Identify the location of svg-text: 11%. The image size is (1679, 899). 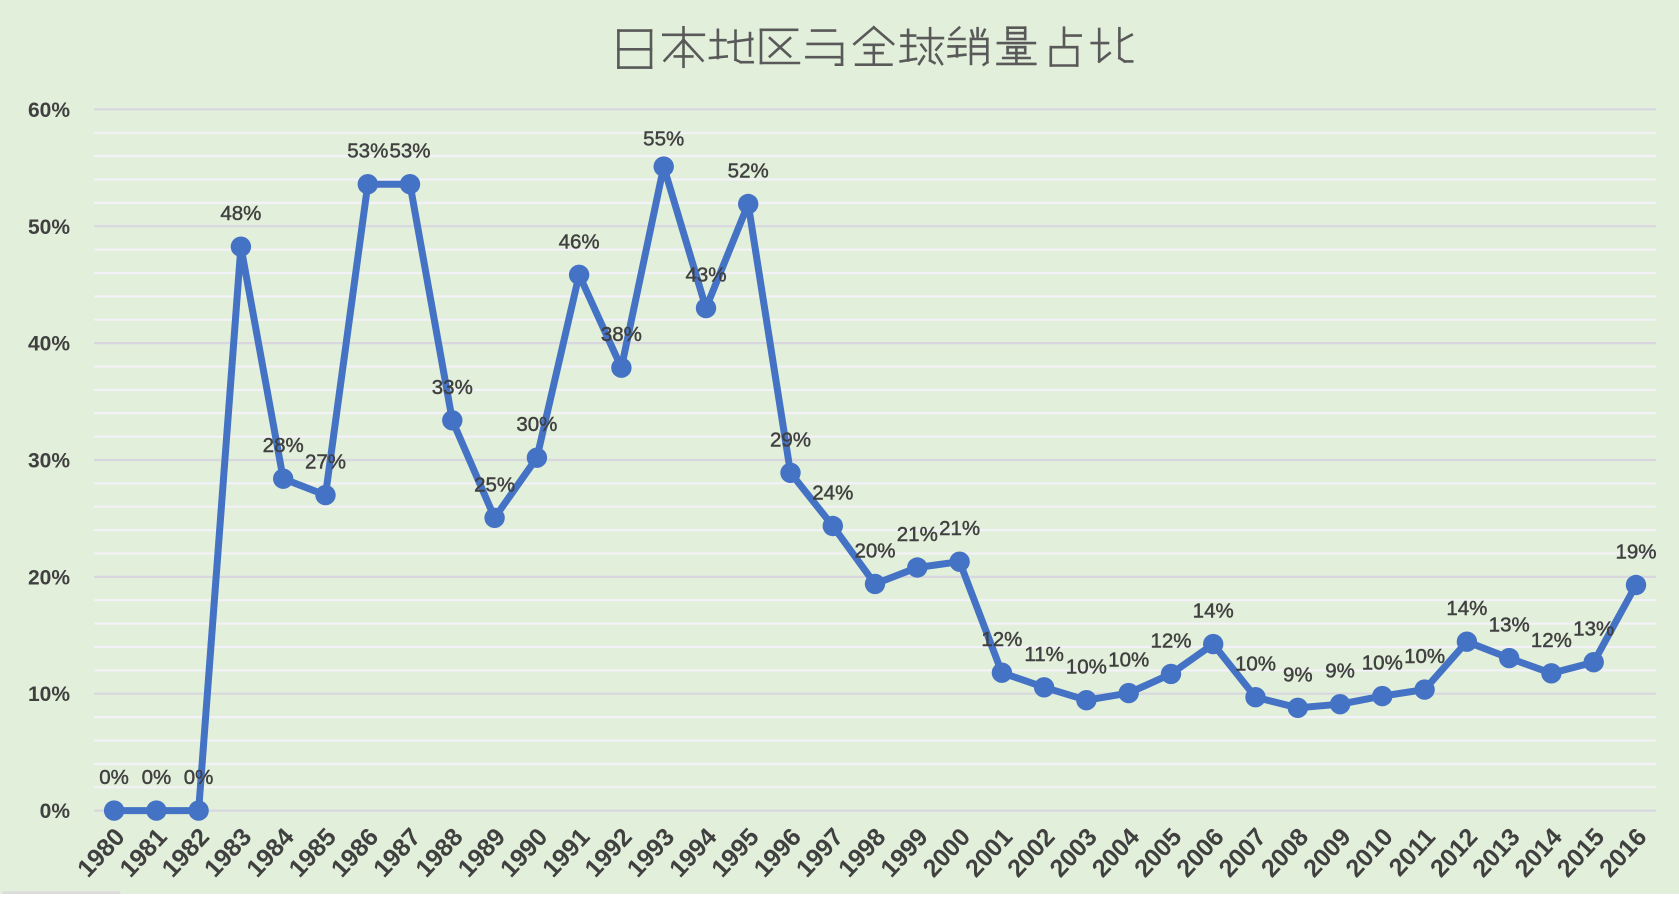
(1044, 654).